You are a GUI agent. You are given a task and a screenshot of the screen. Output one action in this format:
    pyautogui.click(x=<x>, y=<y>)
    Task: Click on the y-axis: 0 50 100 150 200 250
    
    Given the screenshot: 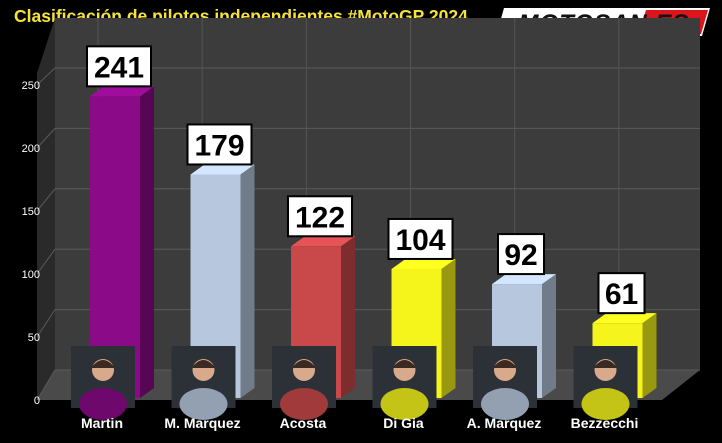 What is the action you would take?
    pyautogui.click(x=31, y=243)
    